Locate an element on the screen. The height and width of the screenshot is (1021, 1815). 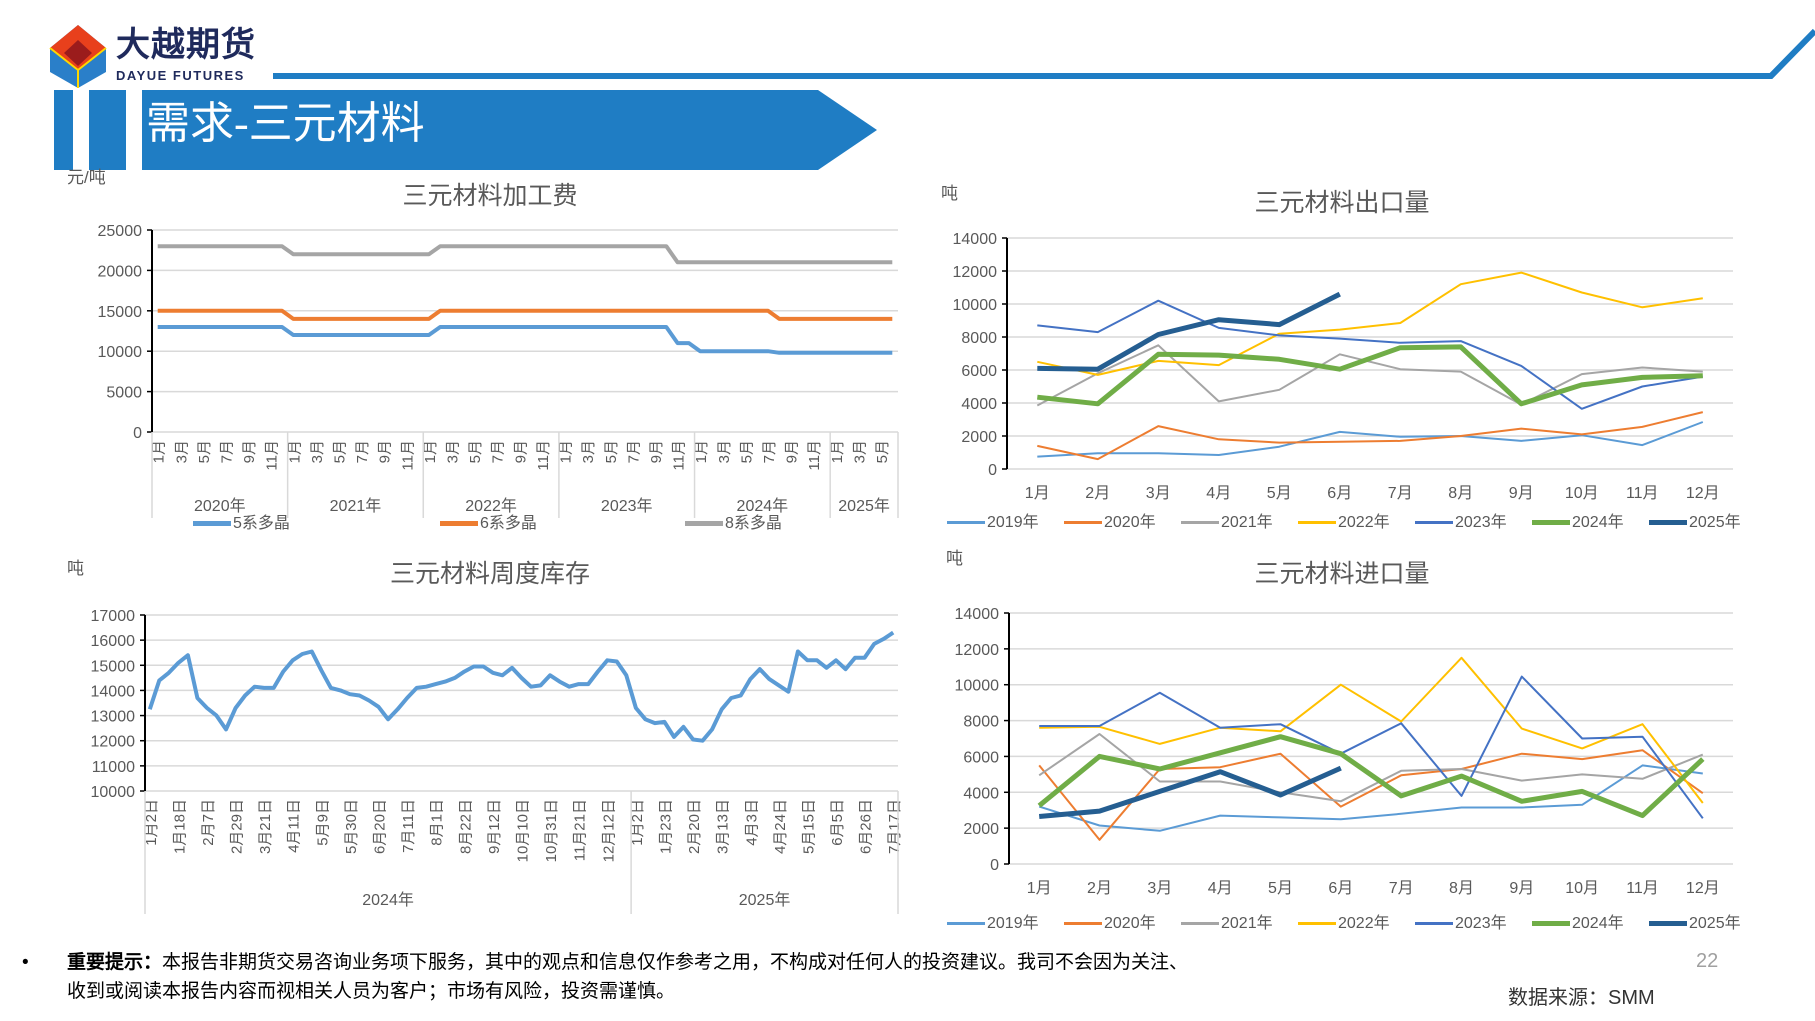
legend-label: 2025年 is located at coordinates (1715, 522).